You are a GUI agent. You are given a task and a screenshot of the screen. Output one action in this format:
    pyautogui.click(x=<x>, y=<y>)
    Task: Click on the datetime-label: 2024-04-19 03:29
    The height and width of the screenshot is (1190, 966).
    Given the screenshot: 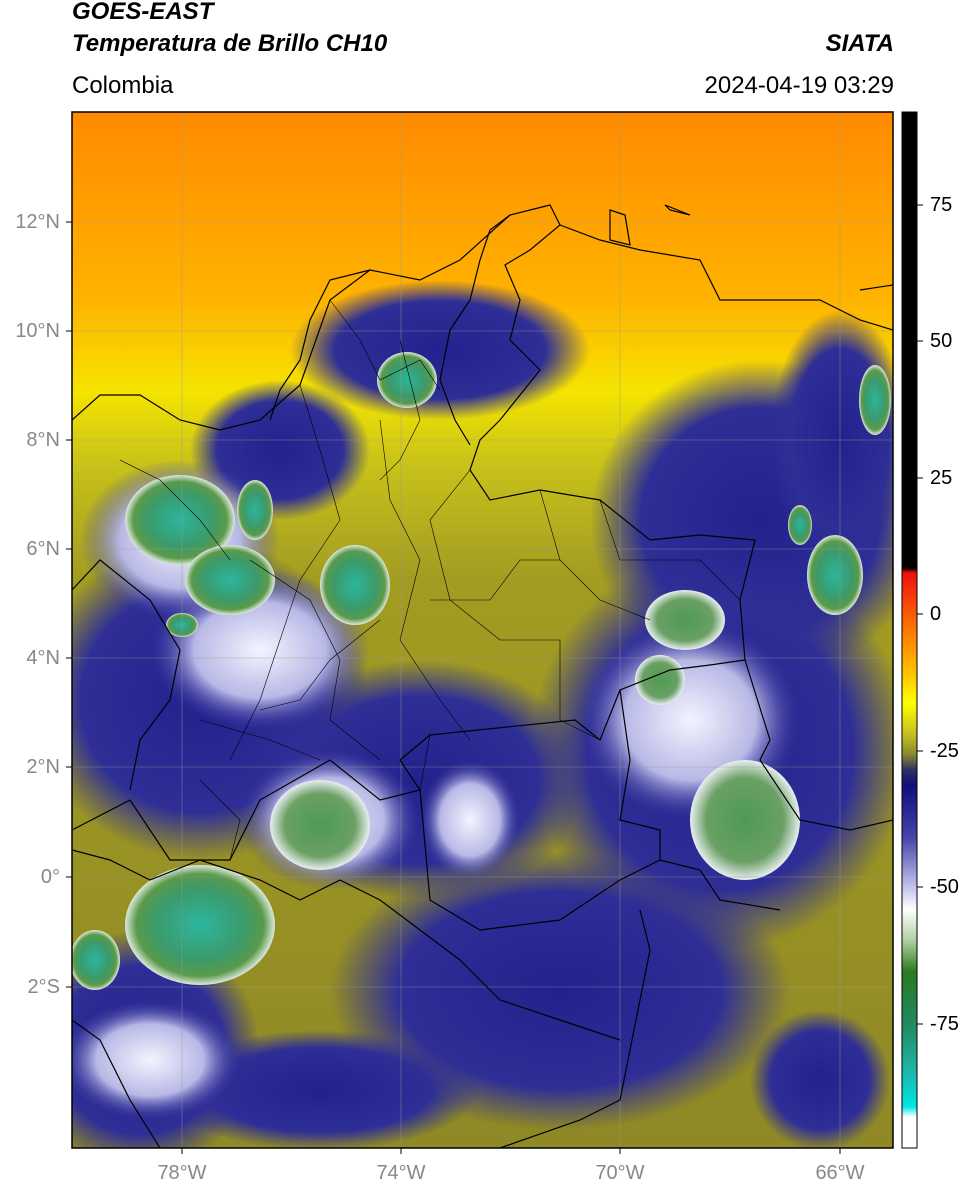 What is the action you would take?
    pyautogui.click(x=799, y=85)
    